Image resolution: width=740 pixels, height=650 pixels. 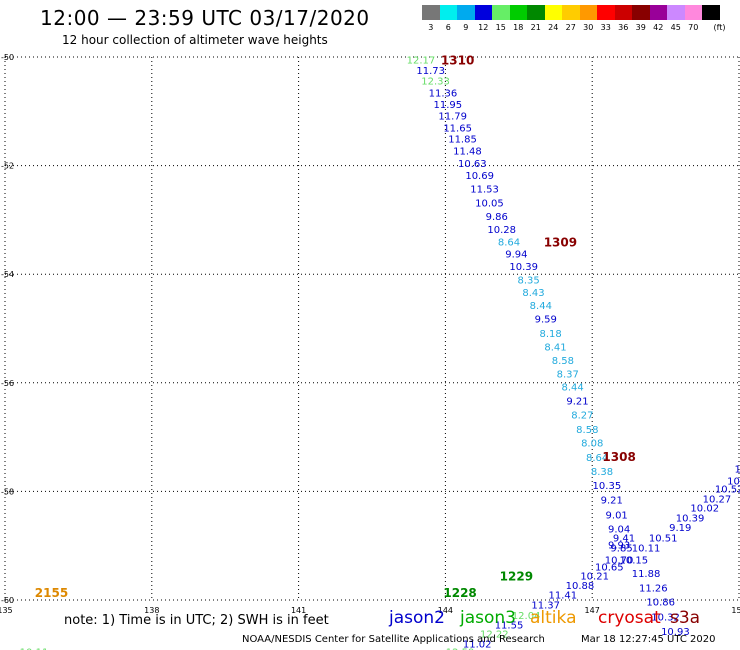 What do you see at coordinates (619, 529) in the screenshot?
I see `swh-value: 9.04` at bounding box center [619, 529].